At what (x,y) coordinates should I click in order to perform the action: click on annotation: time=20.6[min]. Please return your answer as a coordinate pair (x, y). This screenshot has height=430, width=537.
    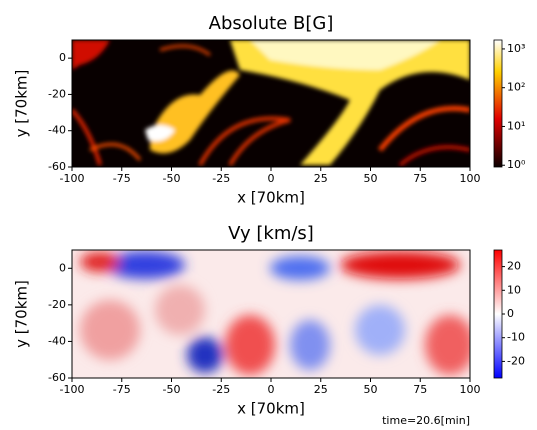
    Looking at the image, I should click on (426, 420).